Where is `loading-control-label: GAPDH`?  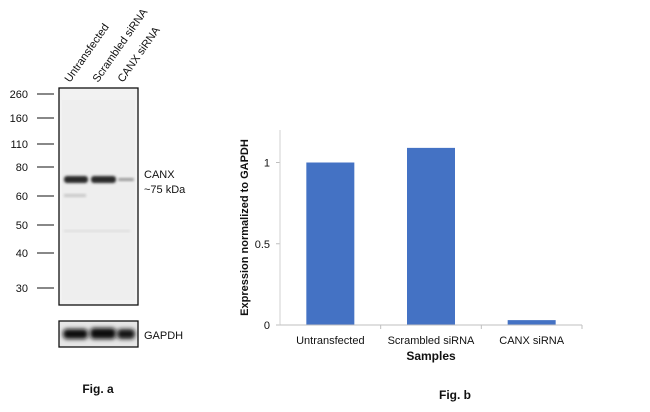 loading-control-label: GAPDH is located at coordinates (163, 336).